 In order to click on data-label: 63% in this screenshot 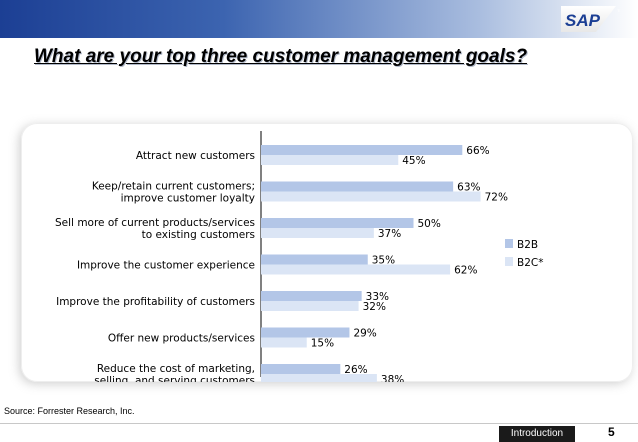, I will do `click(468, 188)`.